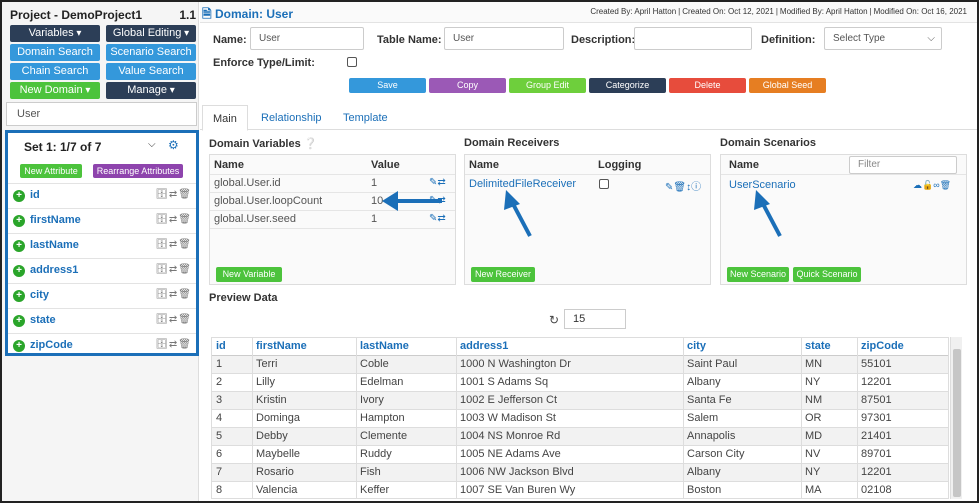  What do you see at coordinates (291, 118) in the screenshot?
I see `tab-relationship: Relationship` at bounding box center [291, 118].